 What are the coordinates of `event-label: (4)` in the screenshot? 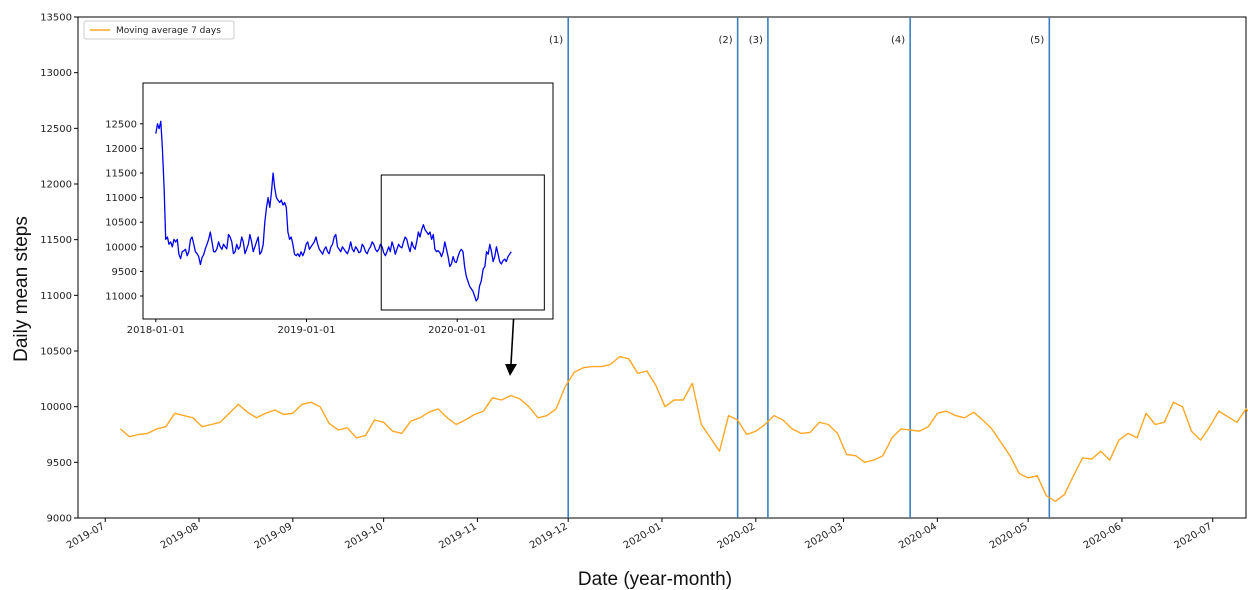 It's located at (898, 40).